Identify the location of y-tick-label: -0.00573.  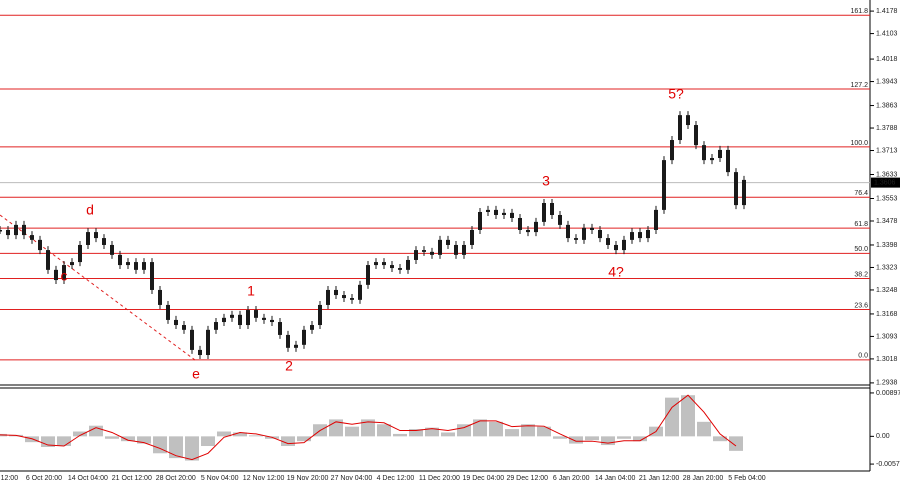
(888, 464).